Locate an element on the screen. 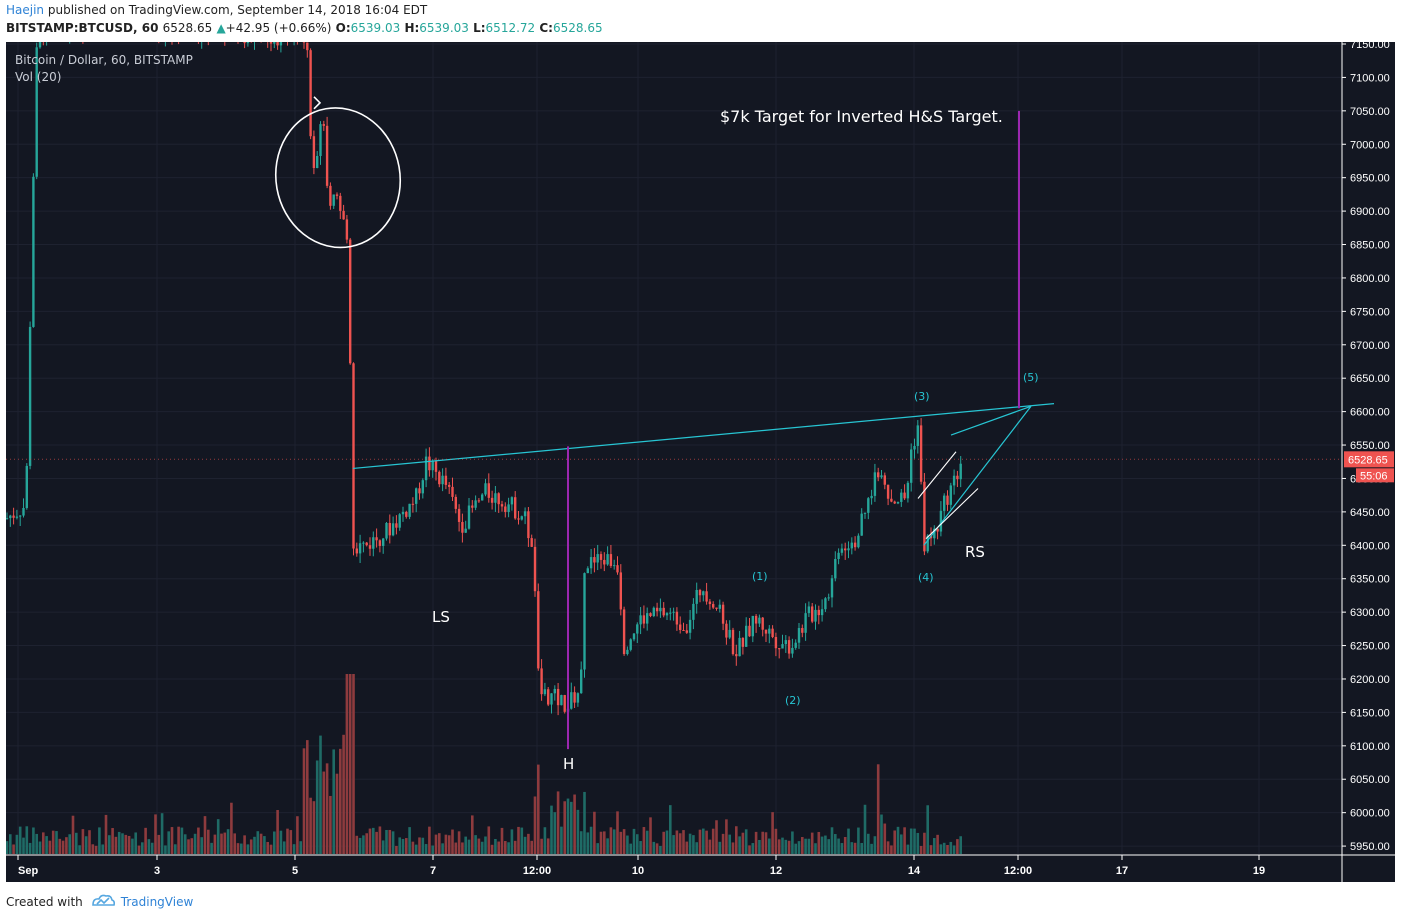  price-tick-label: 6650.00 is located at coordinates (1370, 379).